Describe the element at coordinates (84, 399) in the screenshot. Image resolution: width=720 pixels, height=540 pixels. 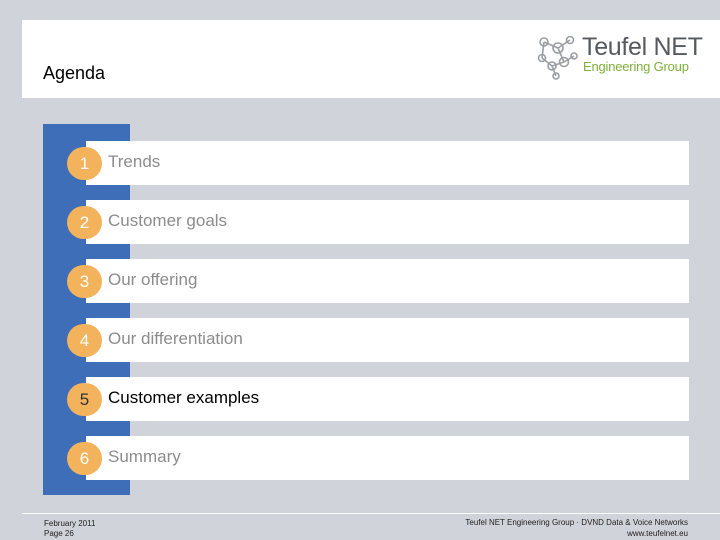
I see `agenda-number-badge: 5` at that location.